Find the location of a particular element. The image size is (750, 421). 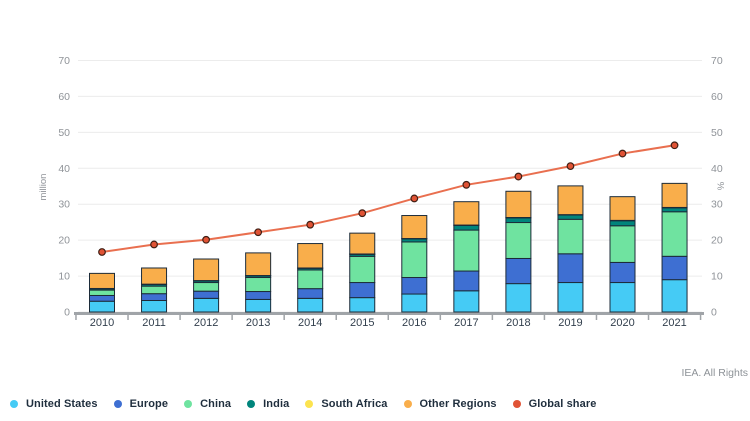

legend-item-india: India is located at coordinates (268, 404).